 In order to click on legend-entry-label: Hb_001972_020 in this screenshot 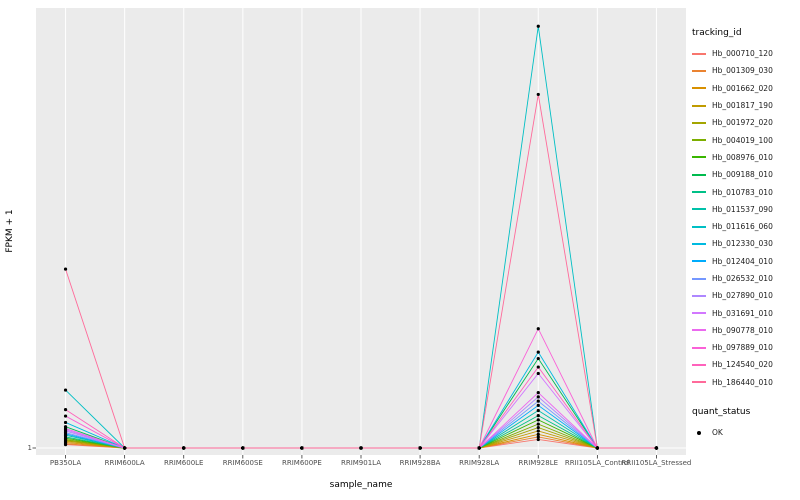, I will do `click(742, 123)`.